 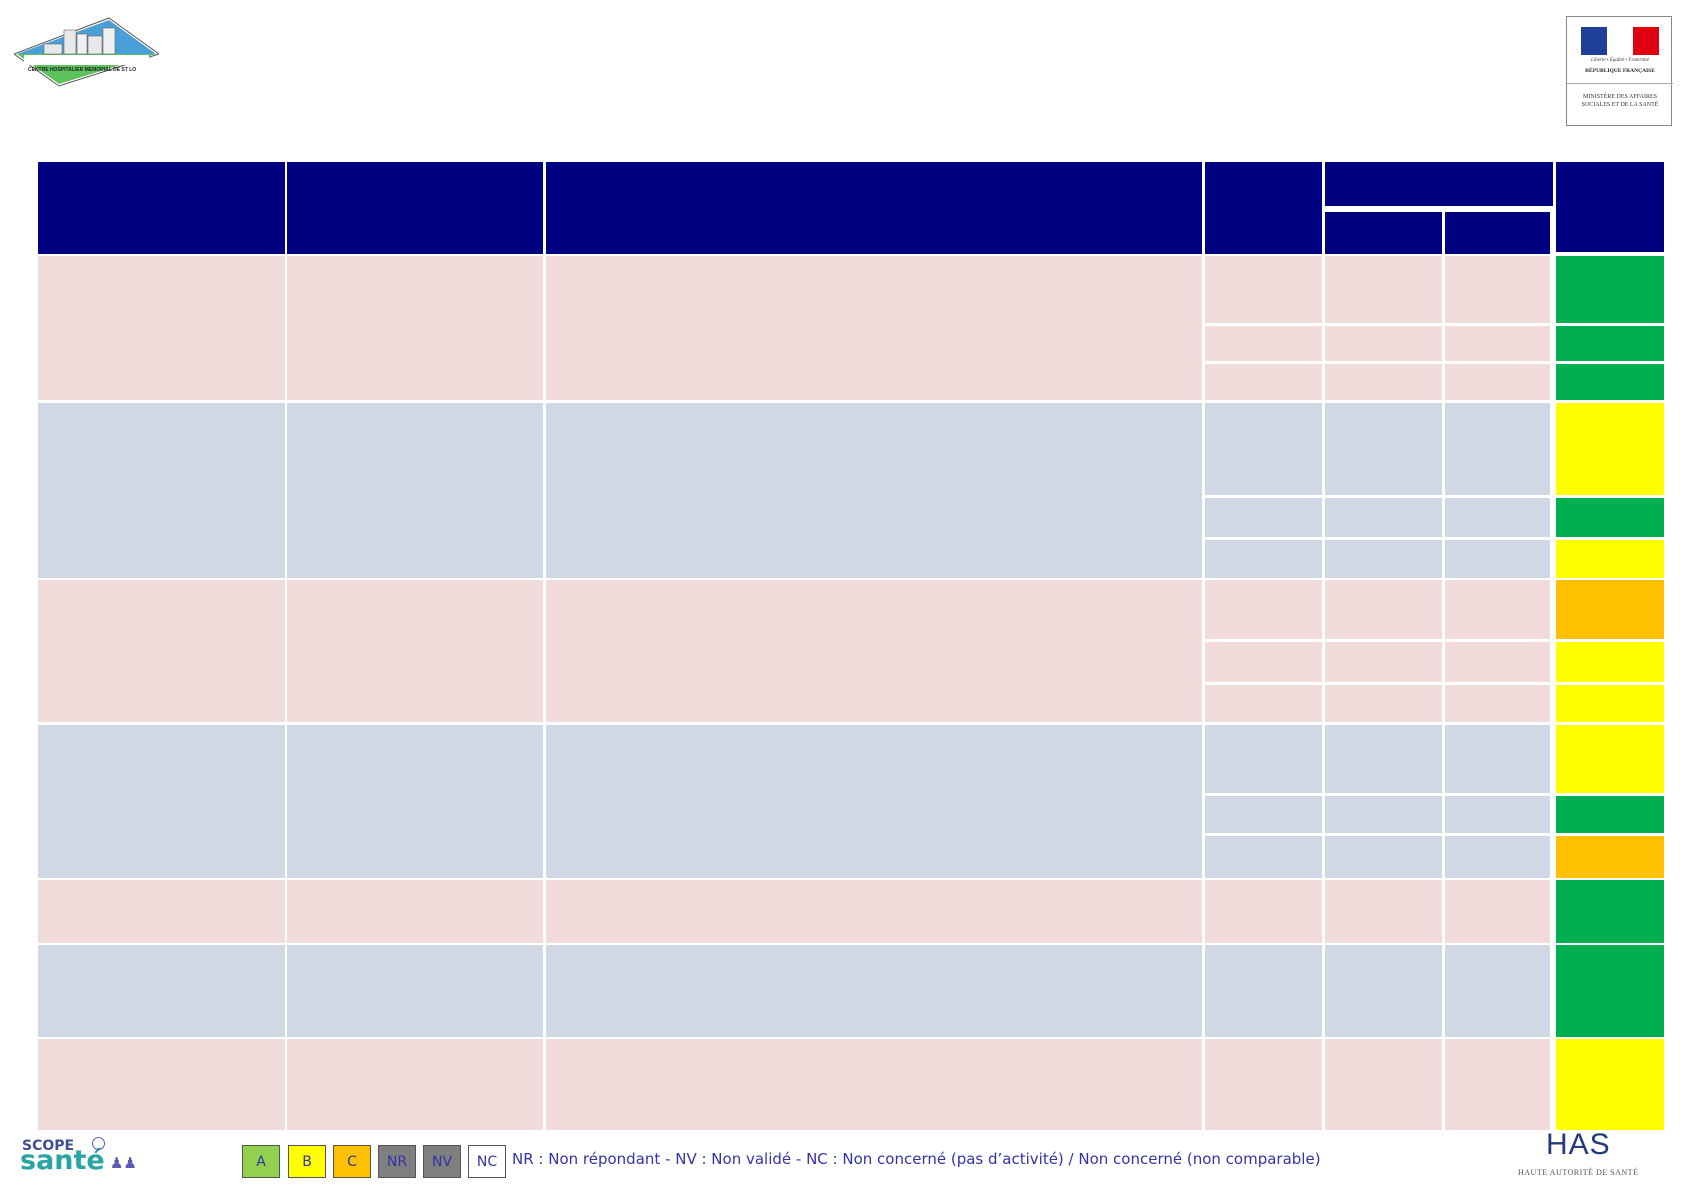 I want to click on scope-logo-line1: SCOPE, so click(x=48, y=1146).